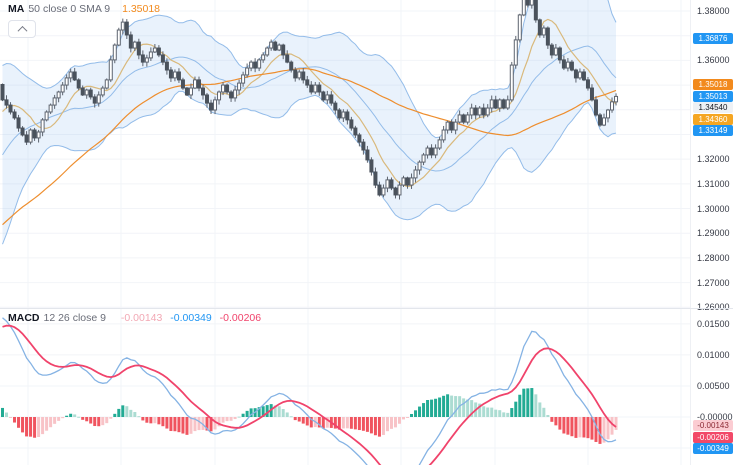 The height and width of the screenshot is (465, 733). Describe the element at coordinates (366, 308) in the screenshot. I see `pane-separator` at that location.